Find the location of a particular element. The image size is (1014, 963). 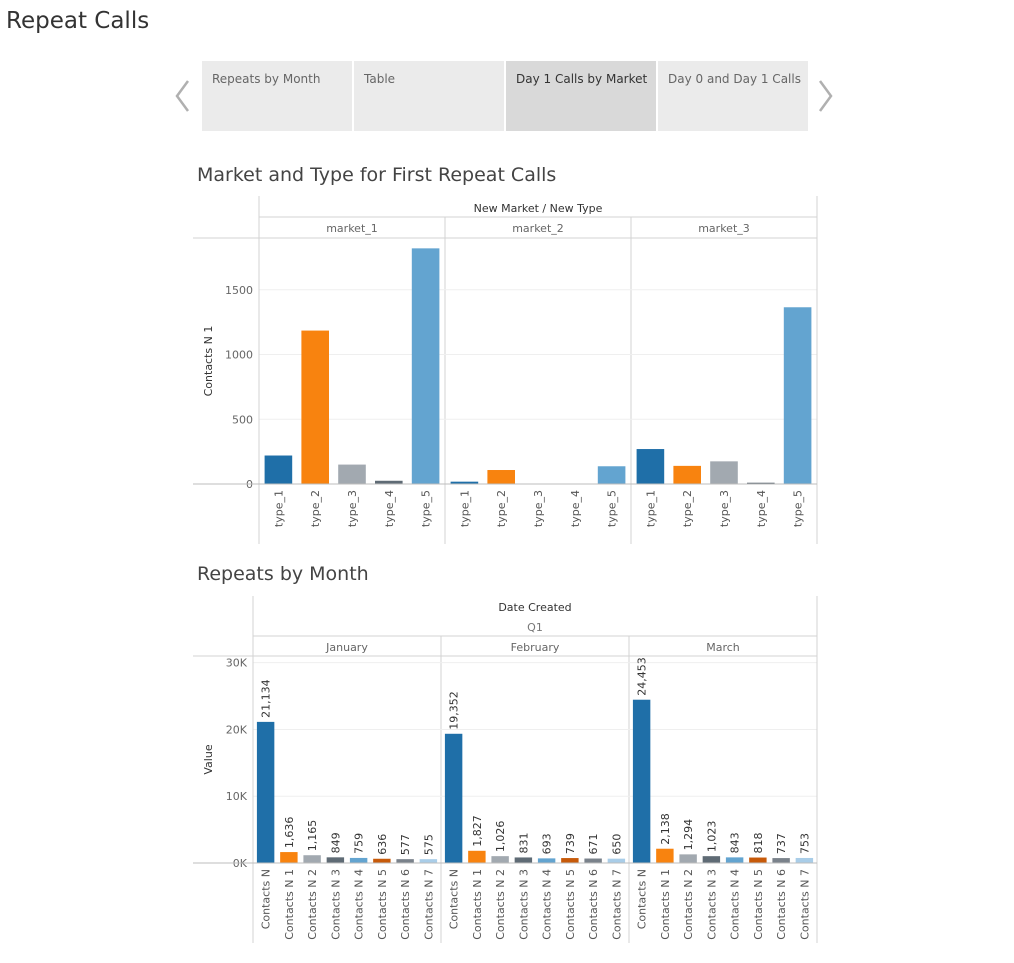

y-tick-label: 1500 is located at coordinates (239, 290).